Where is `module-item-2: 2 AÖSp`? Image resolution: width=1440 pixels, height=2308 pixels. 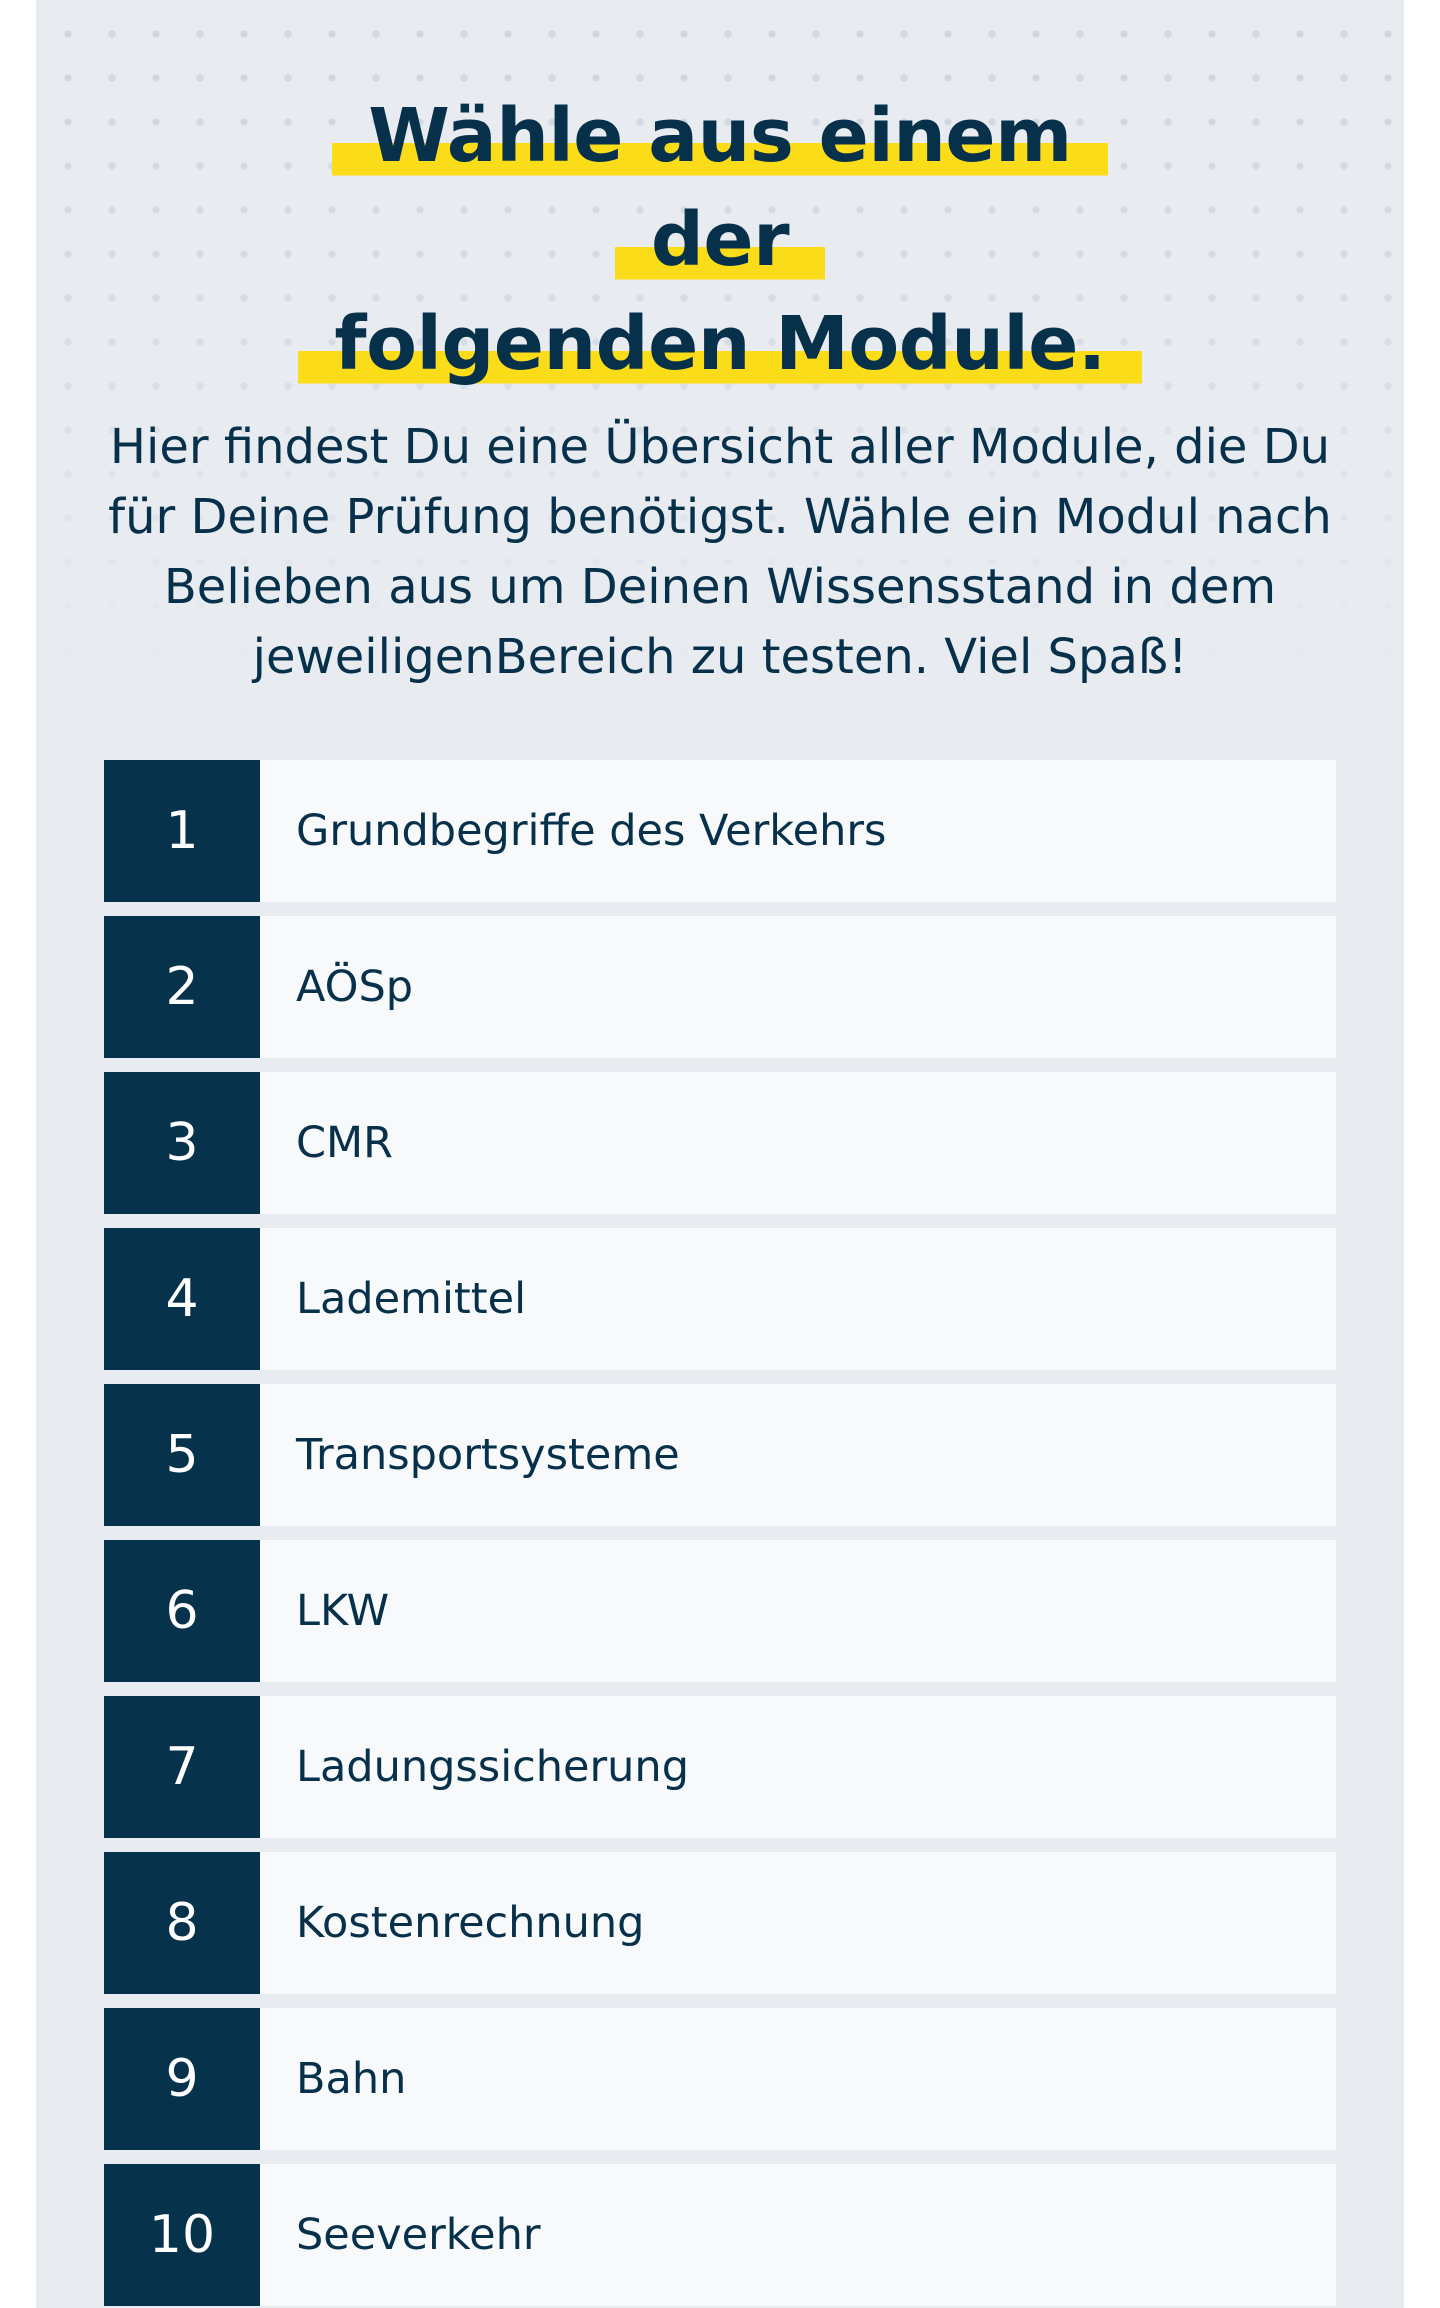
module-item-2: 2 AÖSp is located at coordinates (720, 987).